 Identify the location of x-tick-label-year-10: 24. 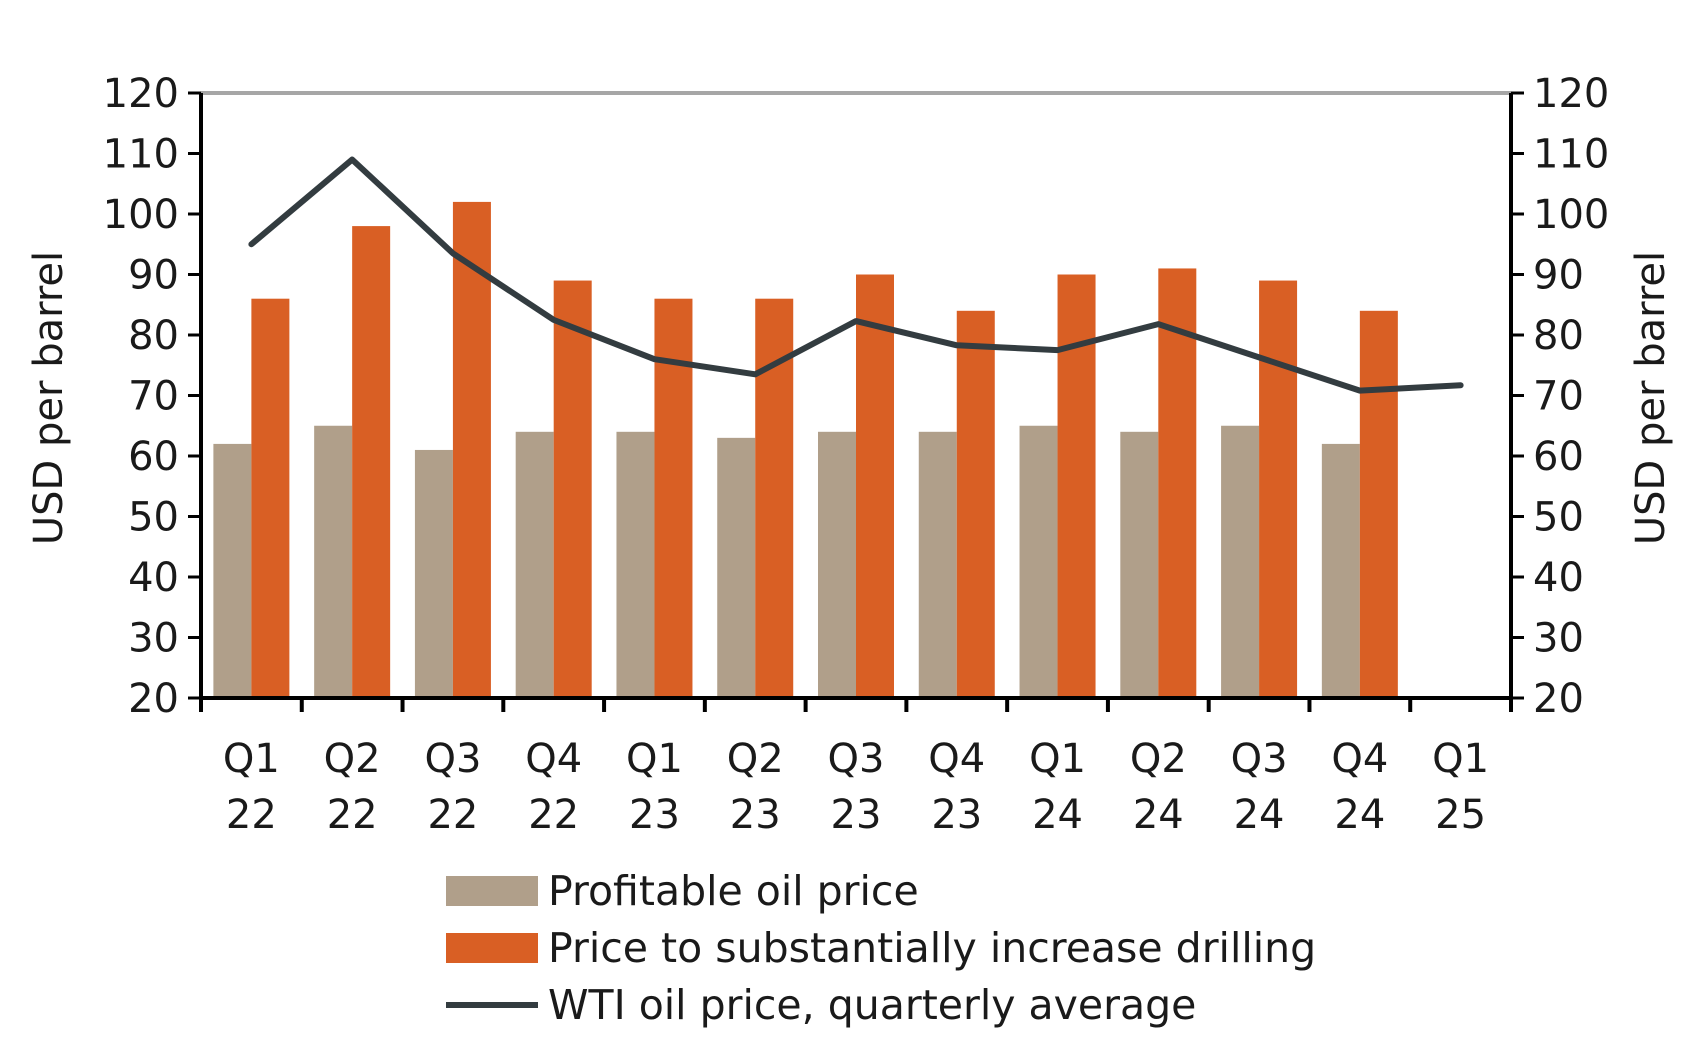
(1158, 815).